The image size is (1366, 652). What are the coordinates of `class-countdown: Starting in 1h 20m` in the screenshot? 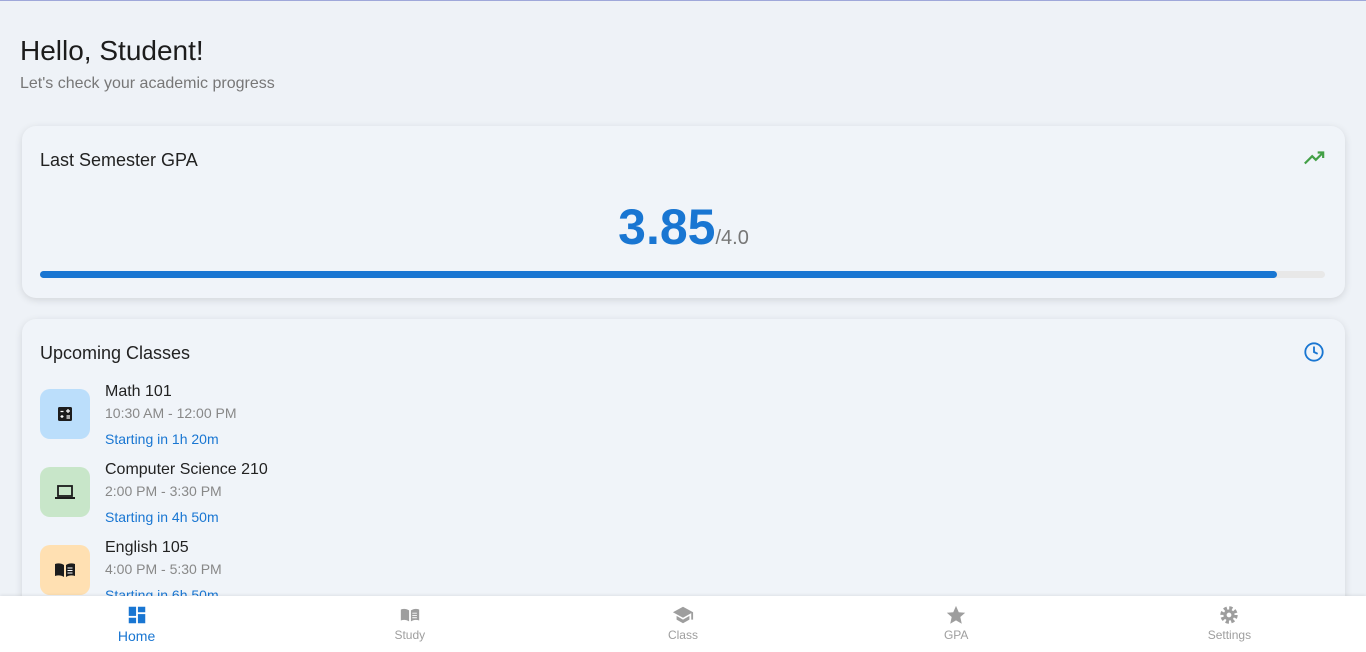 It's located at (162, 439).